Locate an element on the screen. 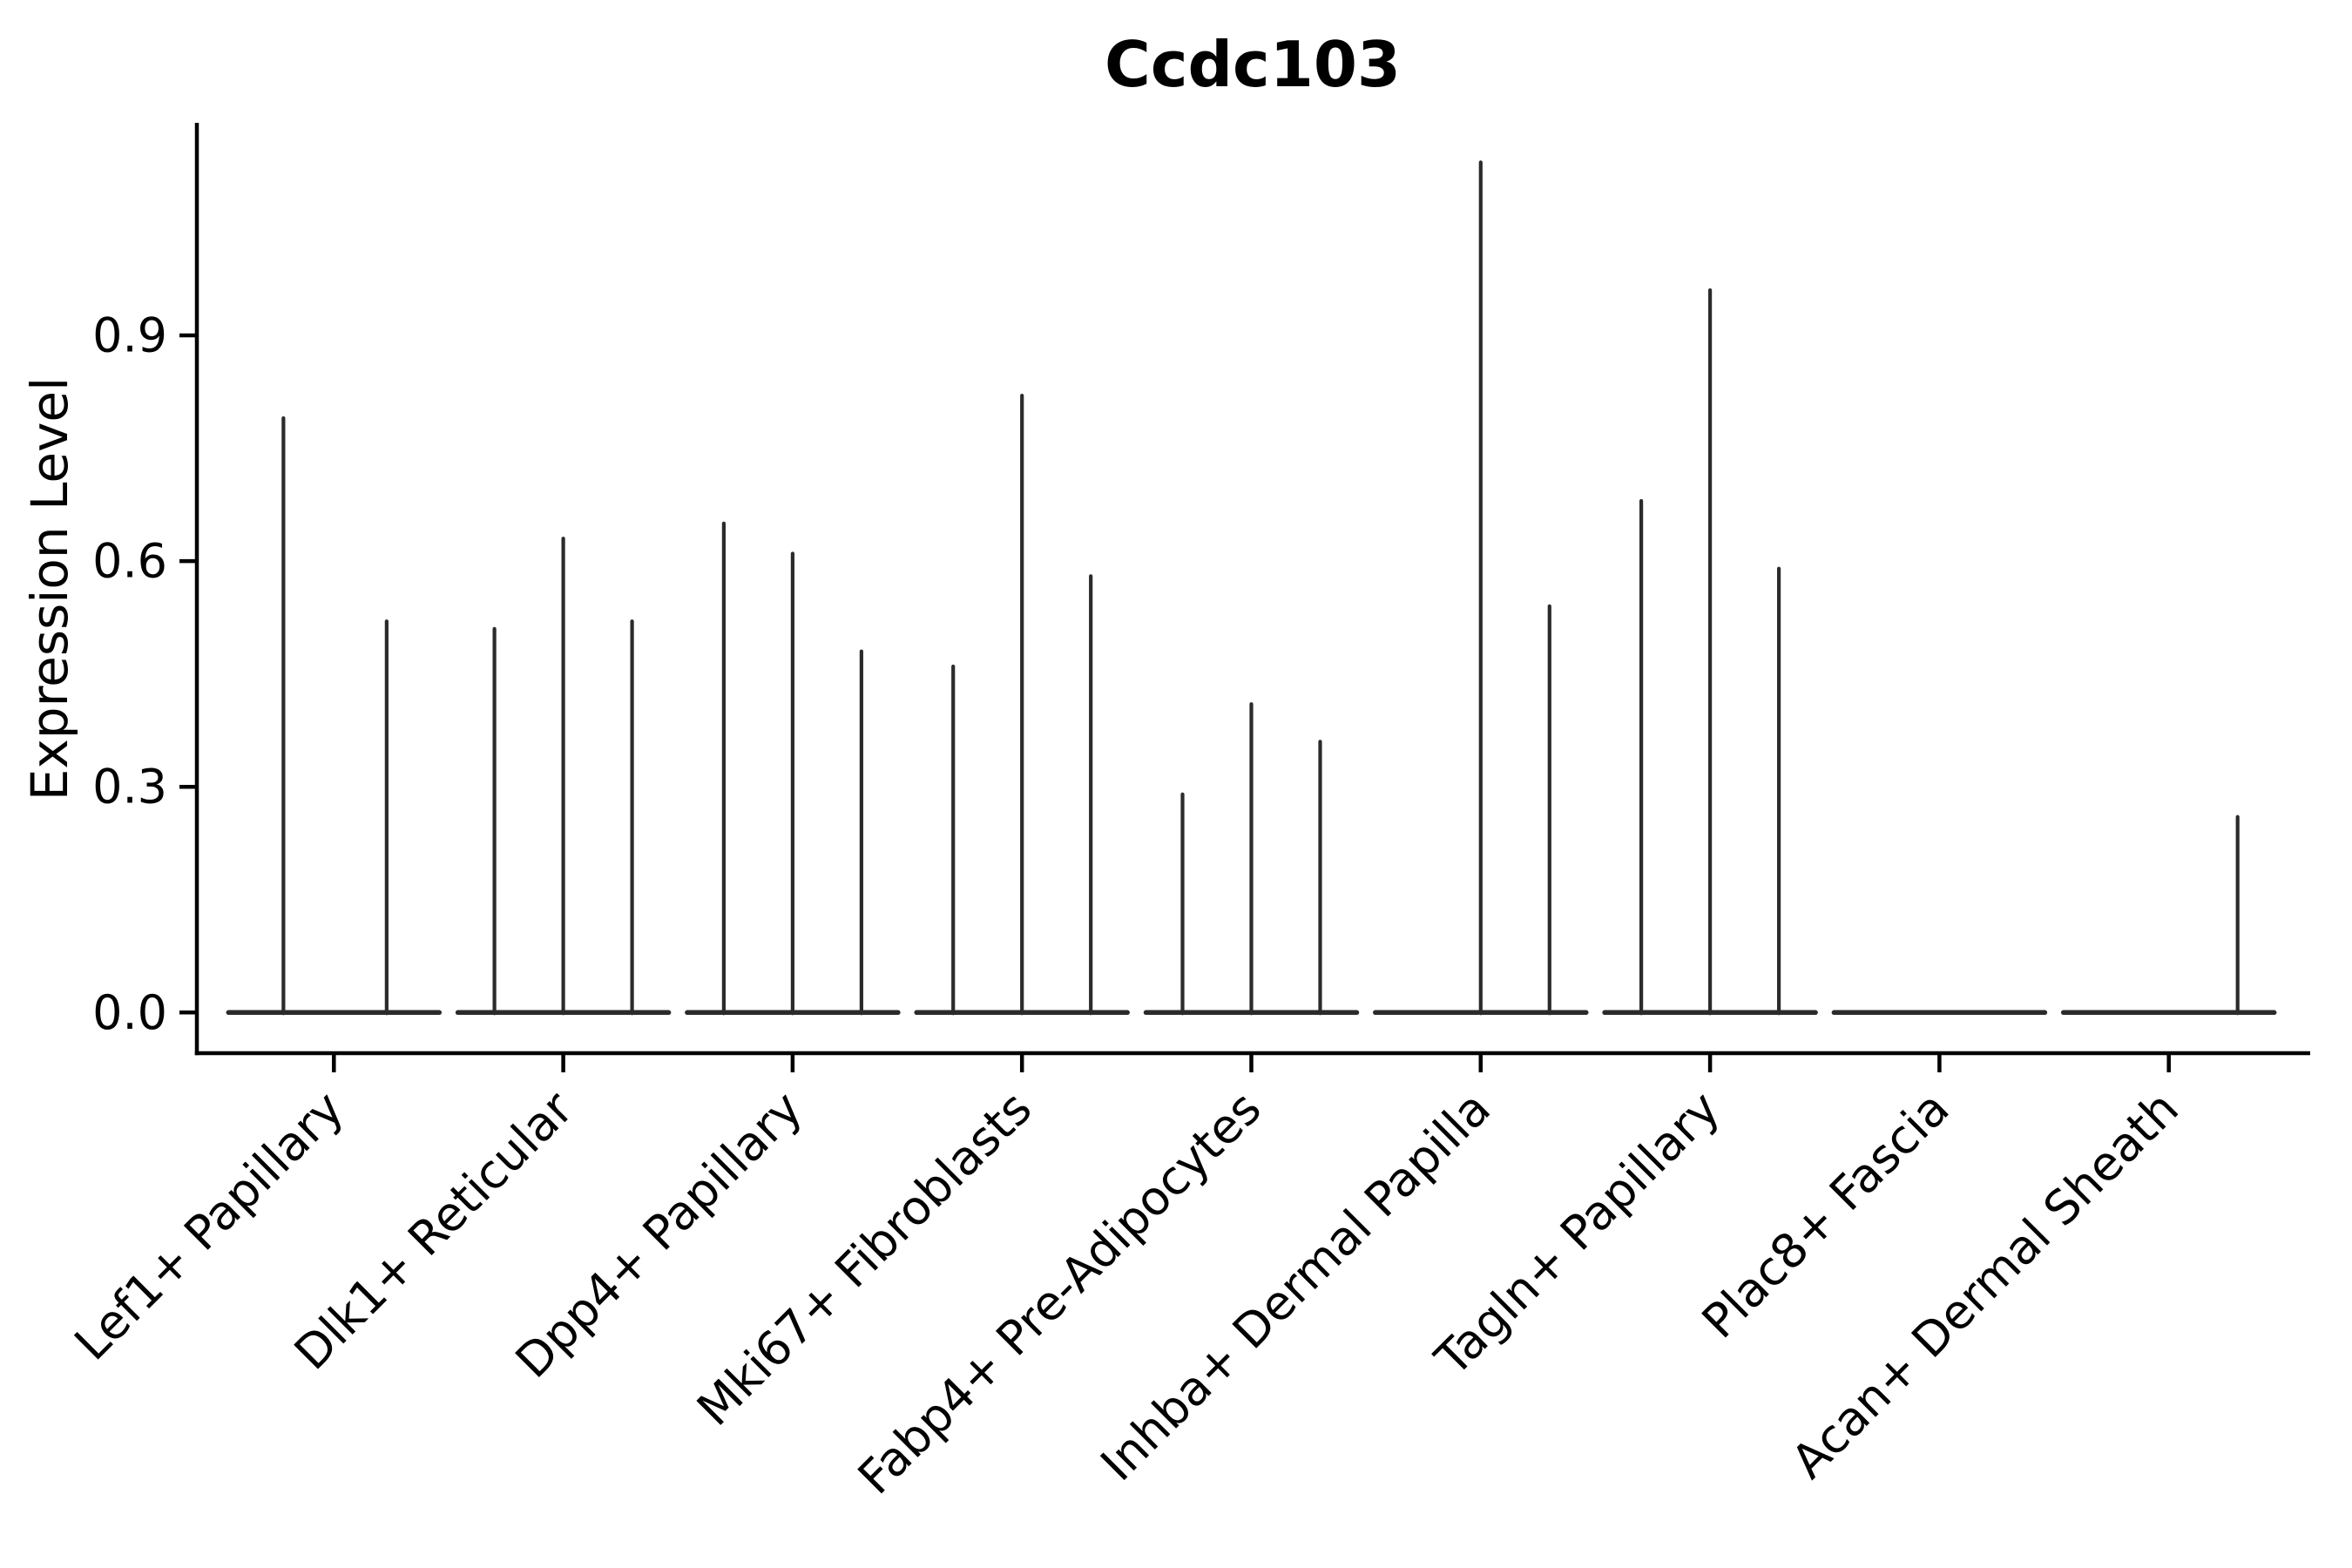  x-tick-label: Plac8+ Fascia is located at coordinates (1826, 1215).